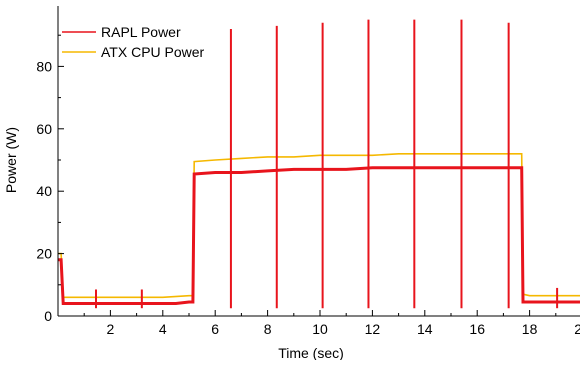  I want to click on x-tick-label: 18, so click(530, 329).